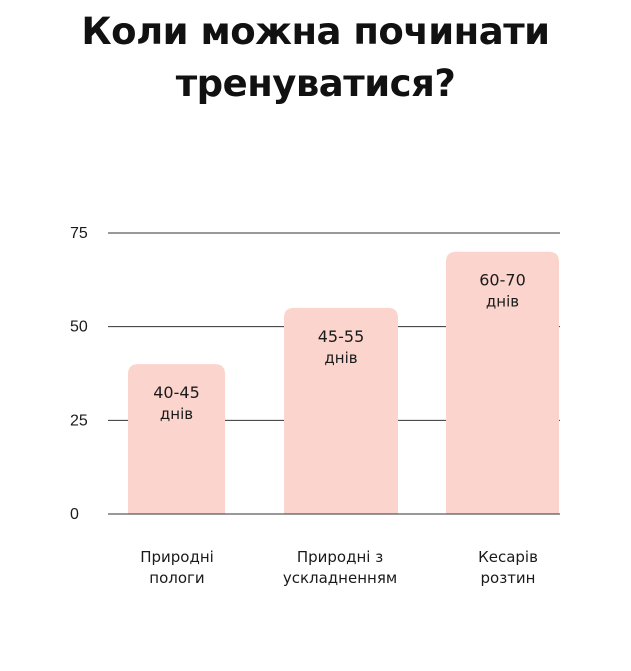 The image size is (631, 671). I want to click on bar-3-data-label-1: 60-70, so click(502, 280).